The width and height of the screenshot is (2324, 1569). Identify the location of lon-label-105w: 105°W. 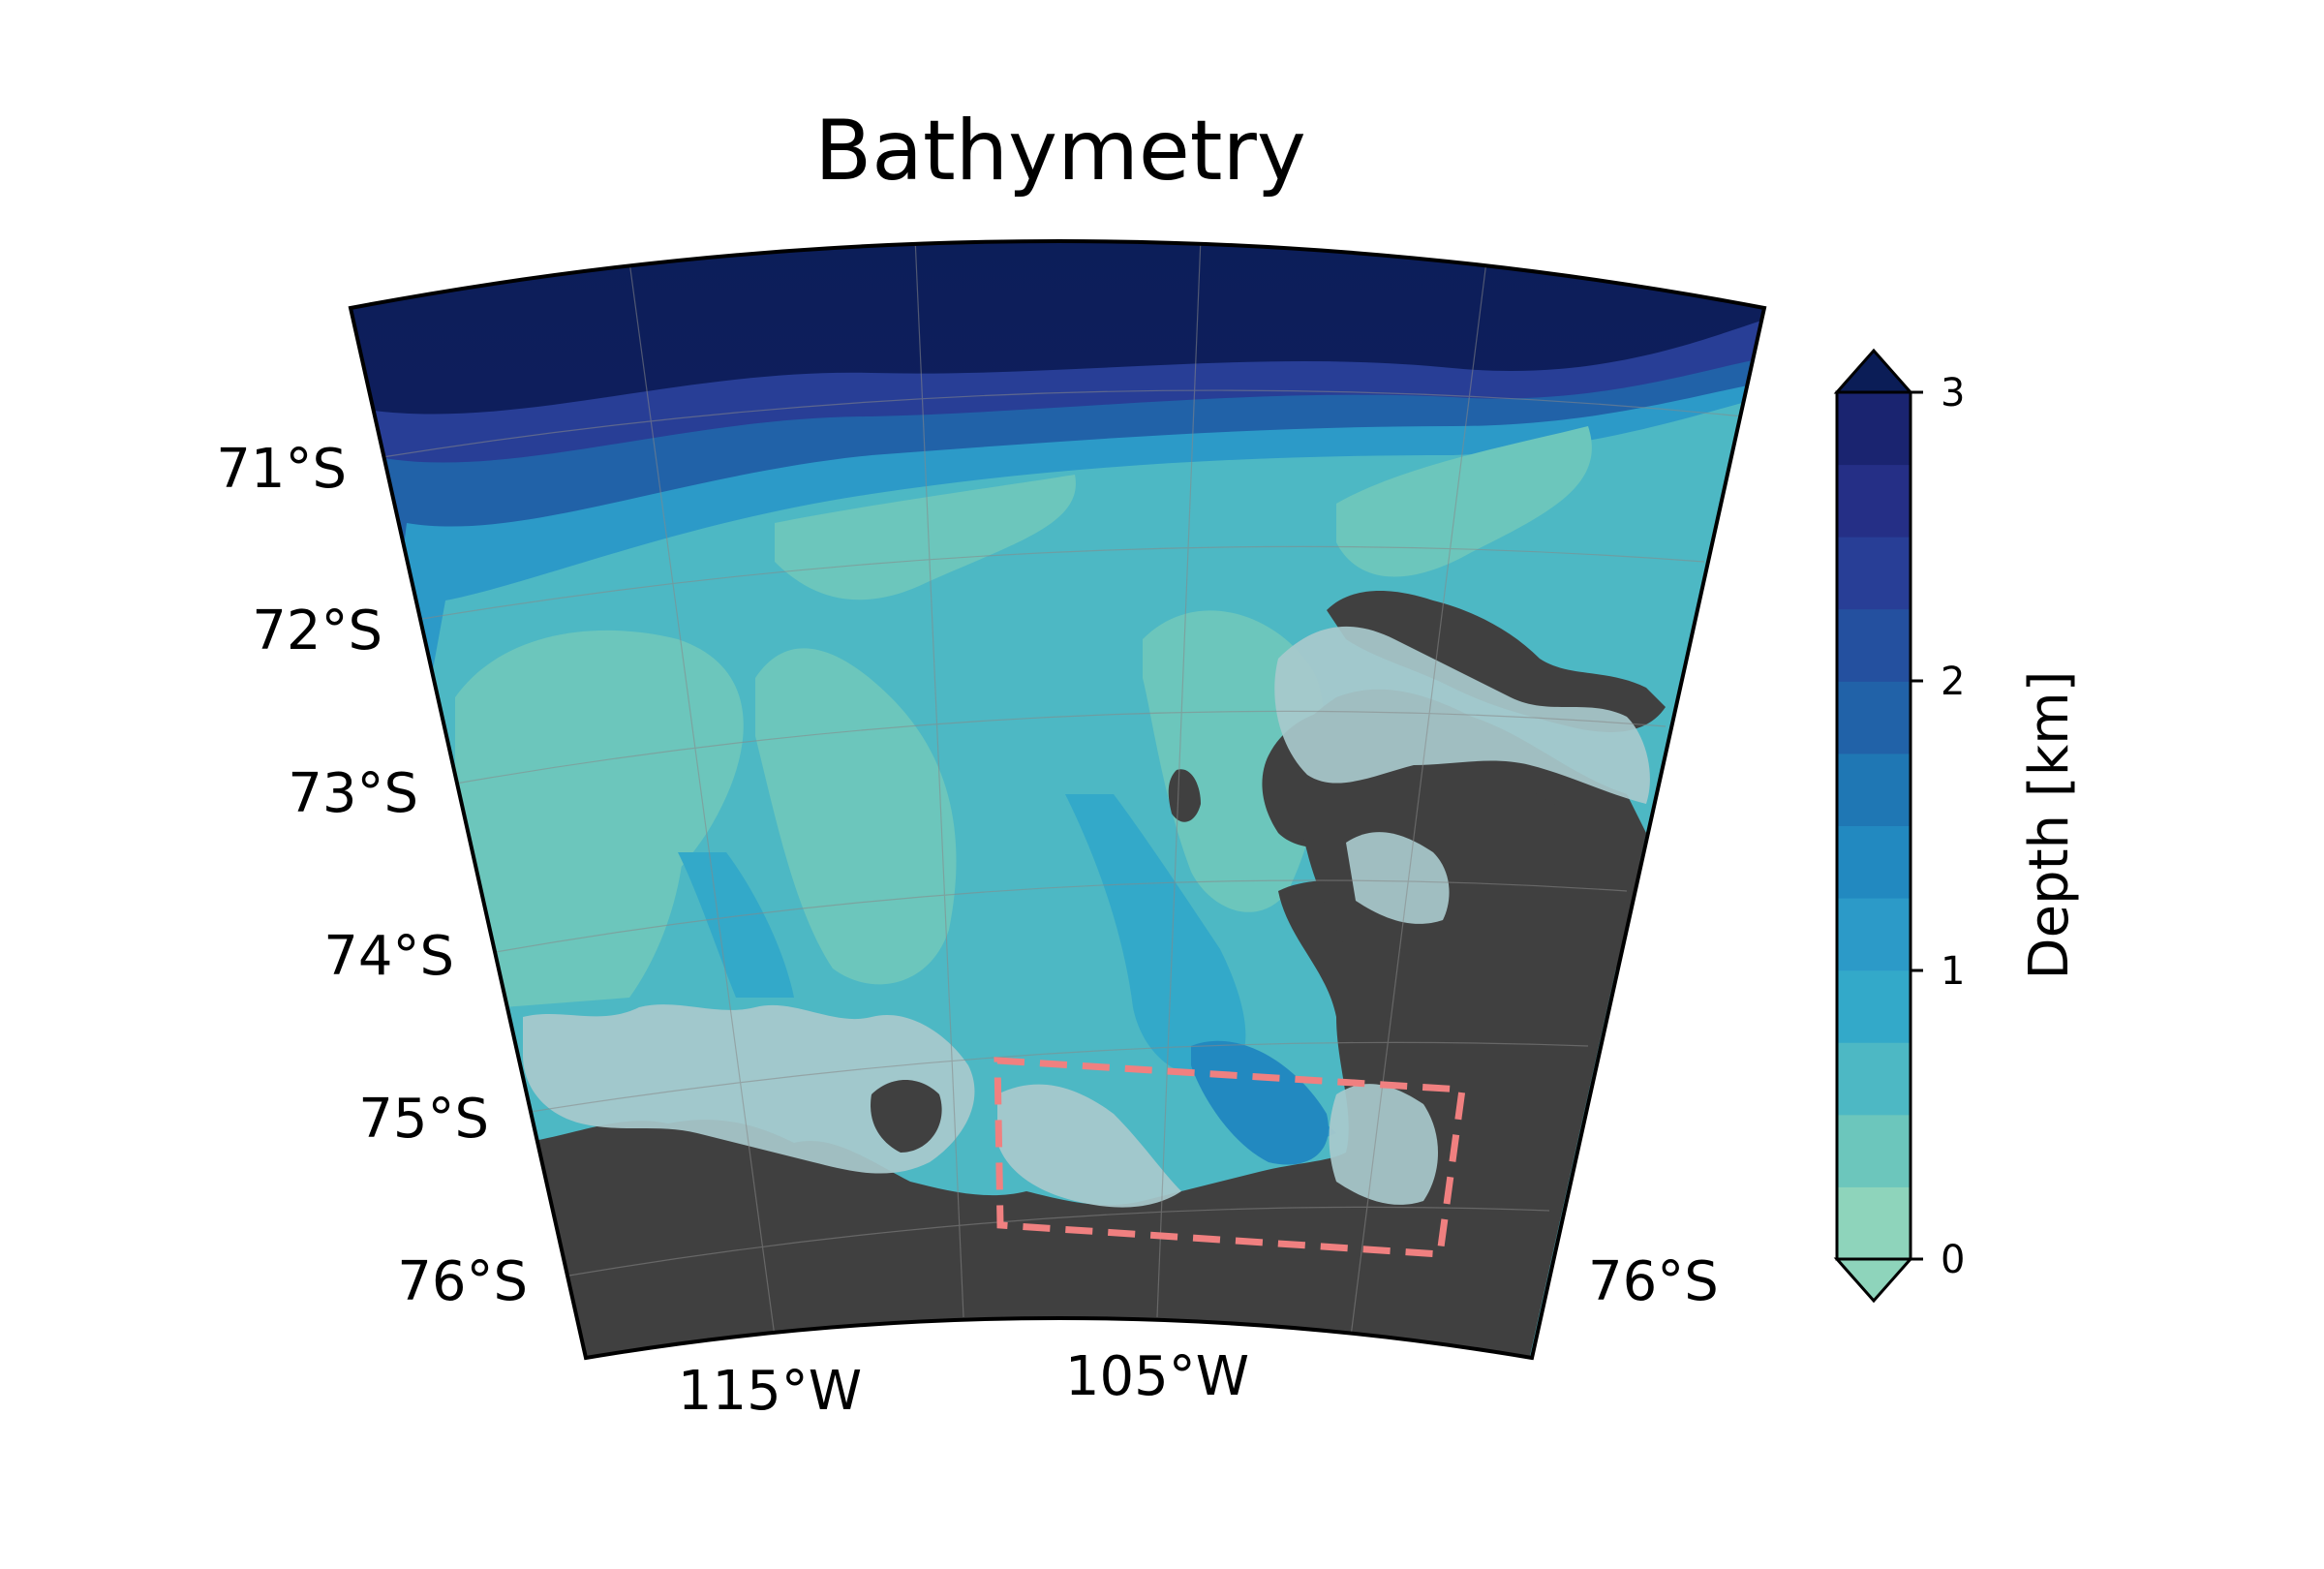
(1157, 1376).